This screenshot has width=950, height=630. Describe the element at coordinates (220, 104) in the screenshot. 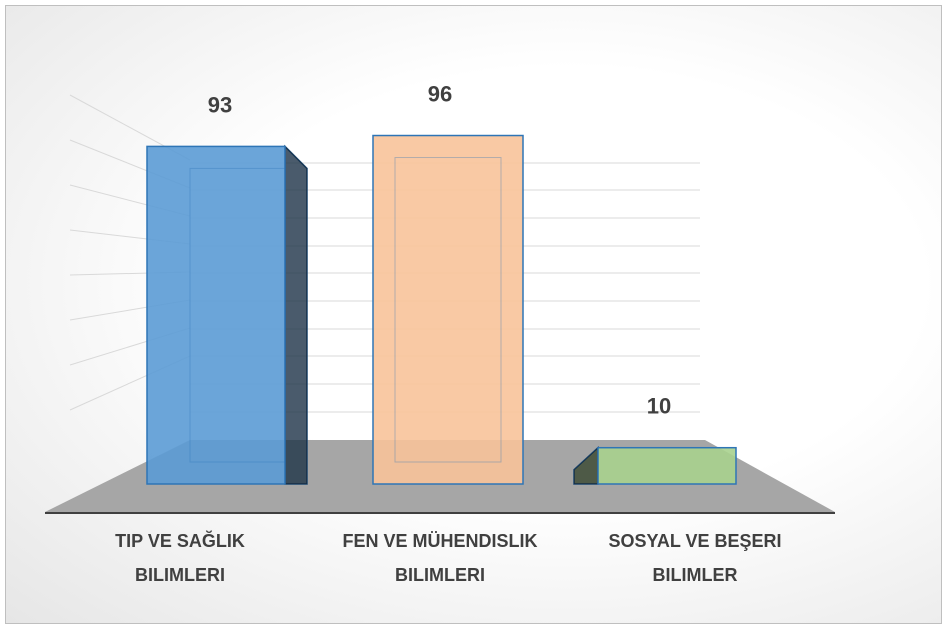

I see `value-label: 93` at that location.